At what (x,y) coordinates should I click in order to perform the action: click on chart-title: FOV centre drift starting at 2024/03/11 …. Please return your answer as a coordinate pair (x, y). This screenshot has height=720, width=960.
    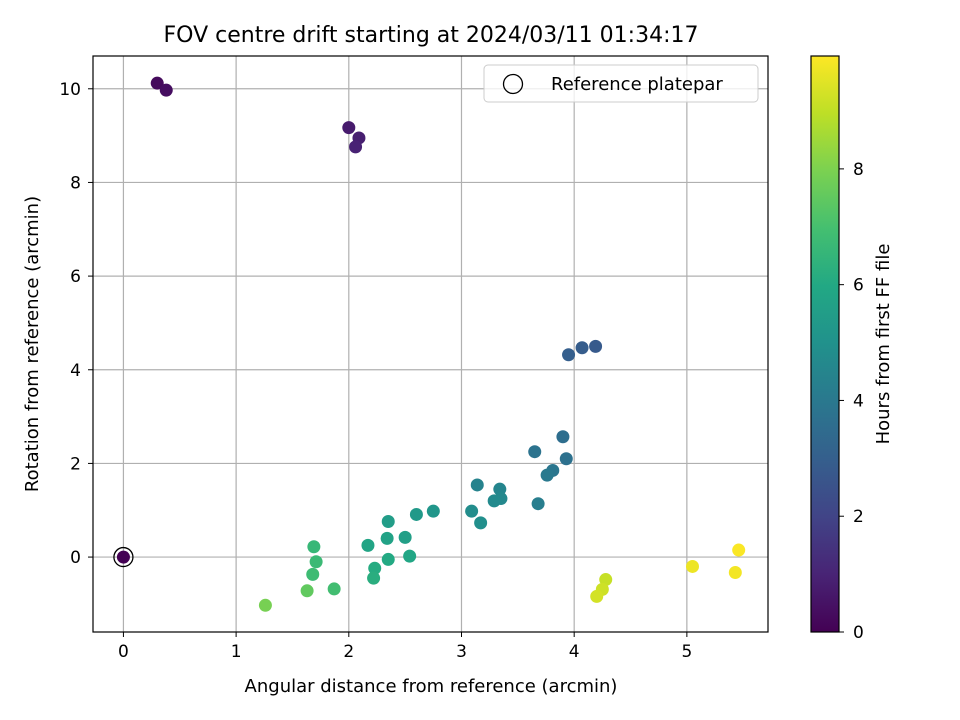
    Looking at the image, I should click on (431, 35).